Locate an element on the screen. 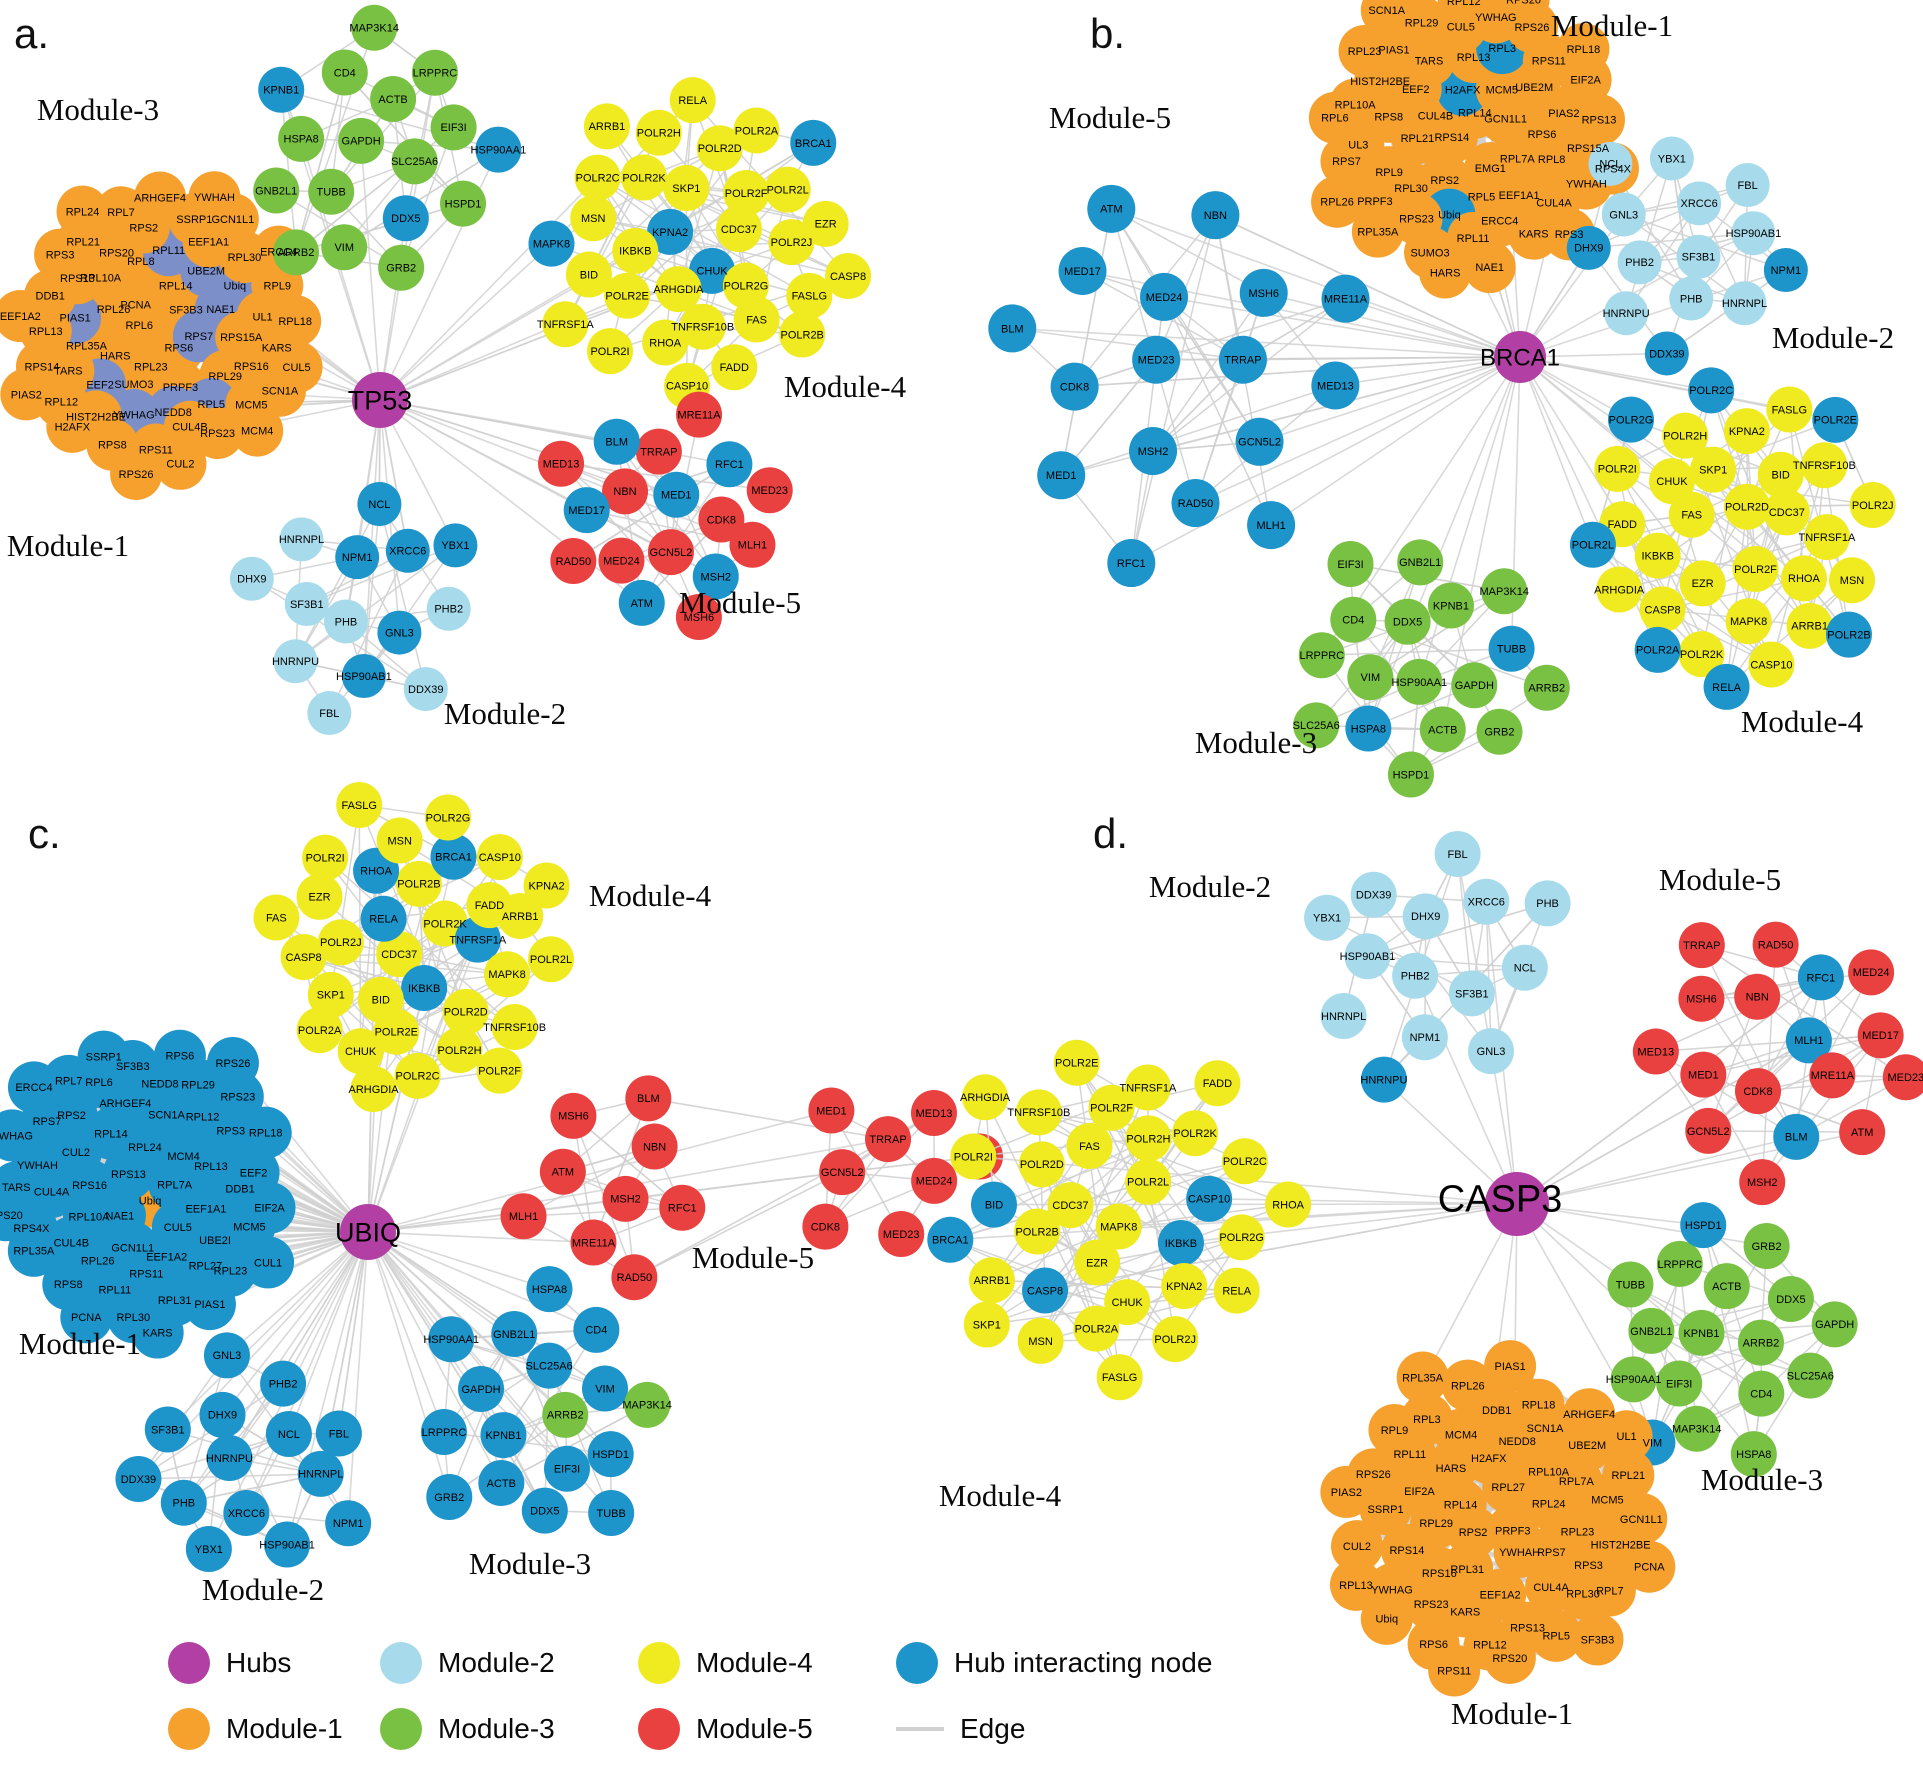 The height and width of the screenshot is (1775, 1923). node-GRB2 is located at coordinates (449, 1496).